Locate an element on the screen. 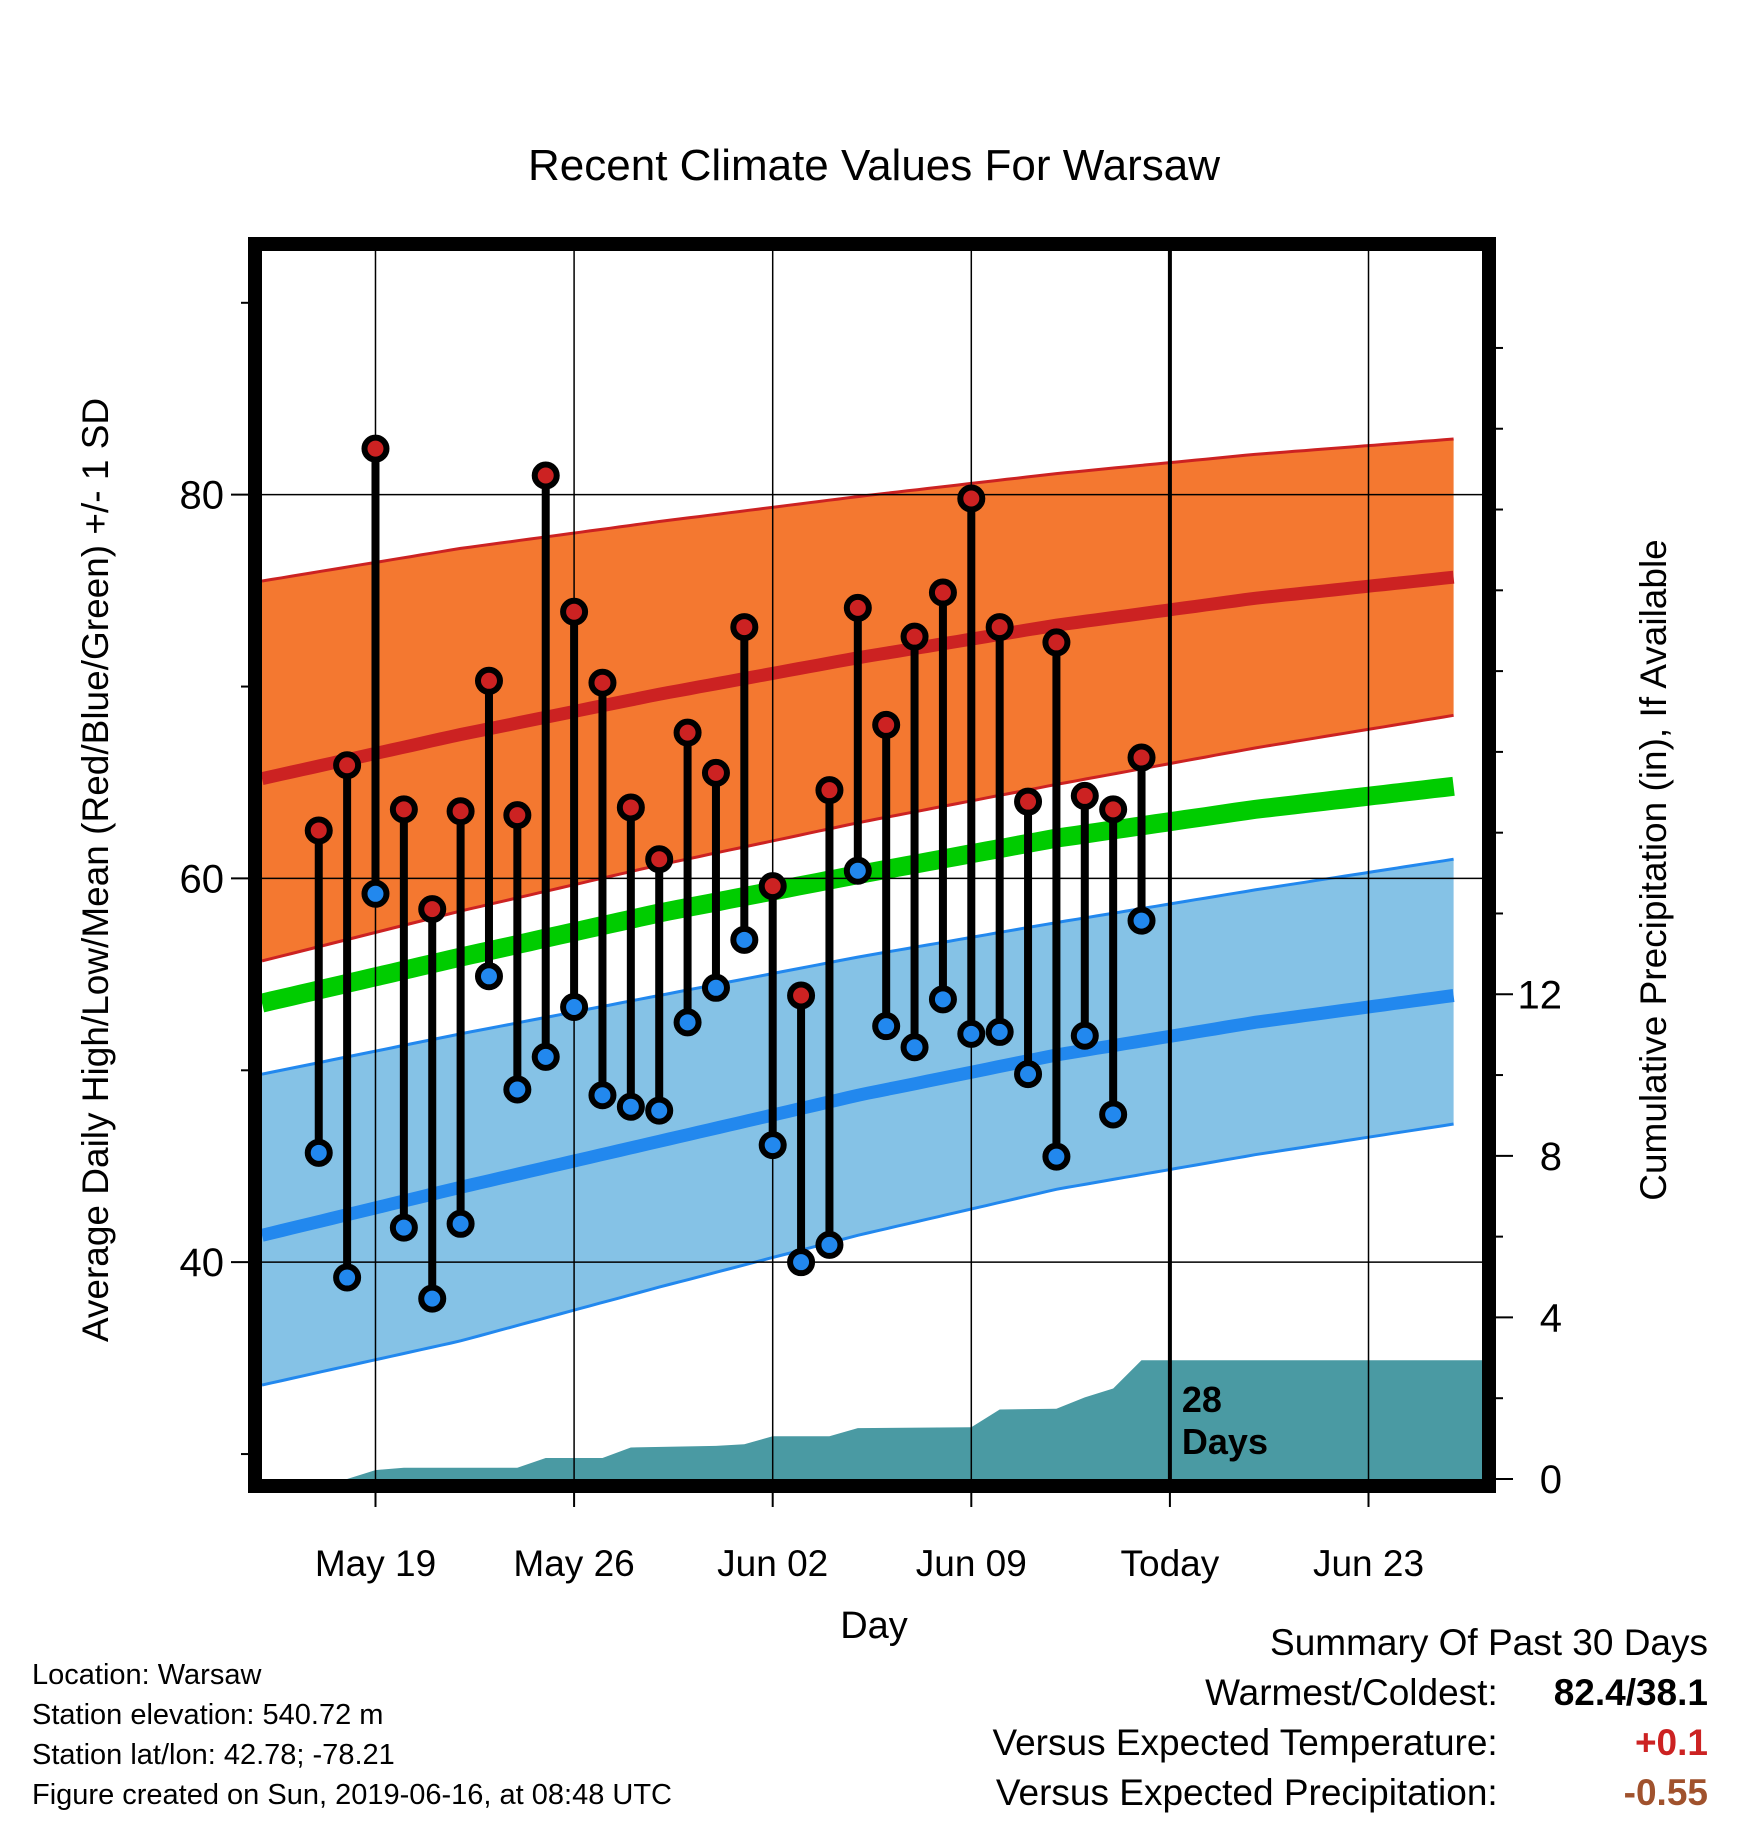 The image size is (1748, 1828). x-tick-label: Jun 02 is located at coordinates (772, 1563).